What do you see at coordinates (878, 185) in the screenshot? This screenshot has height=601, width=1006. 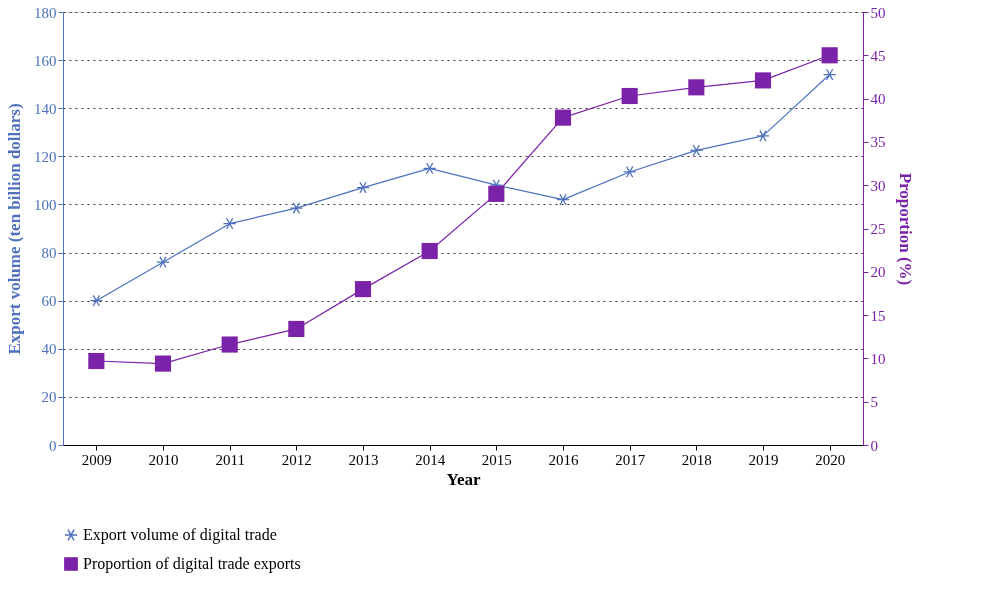 I see `y2-tick-label: 30` at bounding box center [878, 185].